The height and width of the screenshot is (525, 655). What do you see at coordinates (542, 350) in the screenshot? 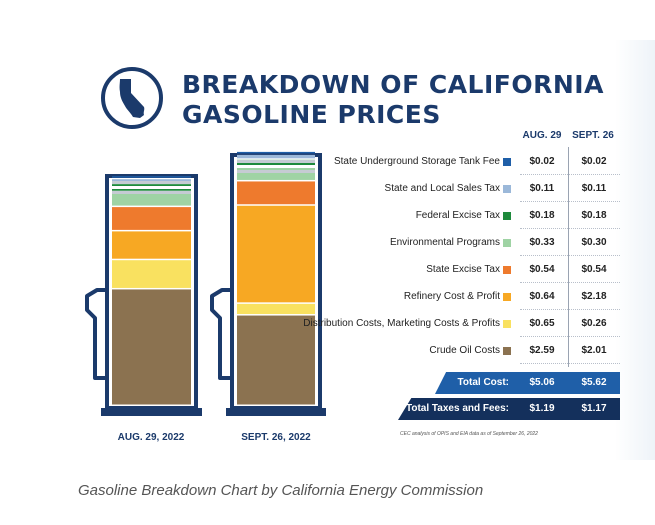
I see `value-aug: $2.59` at bounding box center [542, 350].